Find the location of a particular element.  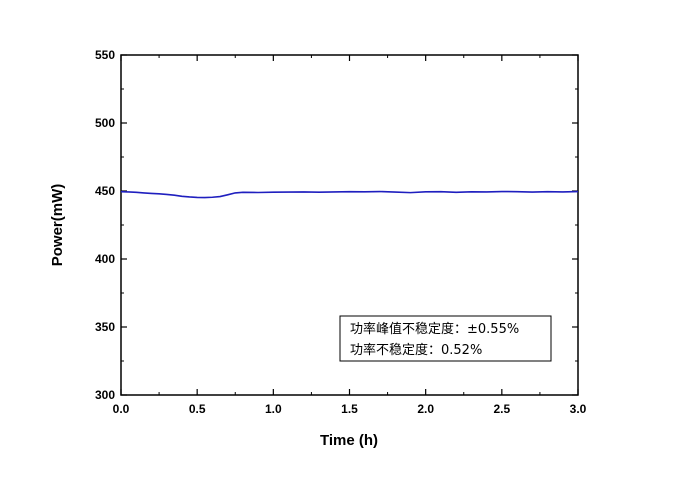

annotation-box: 功率峰值不稳定度：±0.55% 功率不稳定度：0.52% is located at coordinates (445, 338).